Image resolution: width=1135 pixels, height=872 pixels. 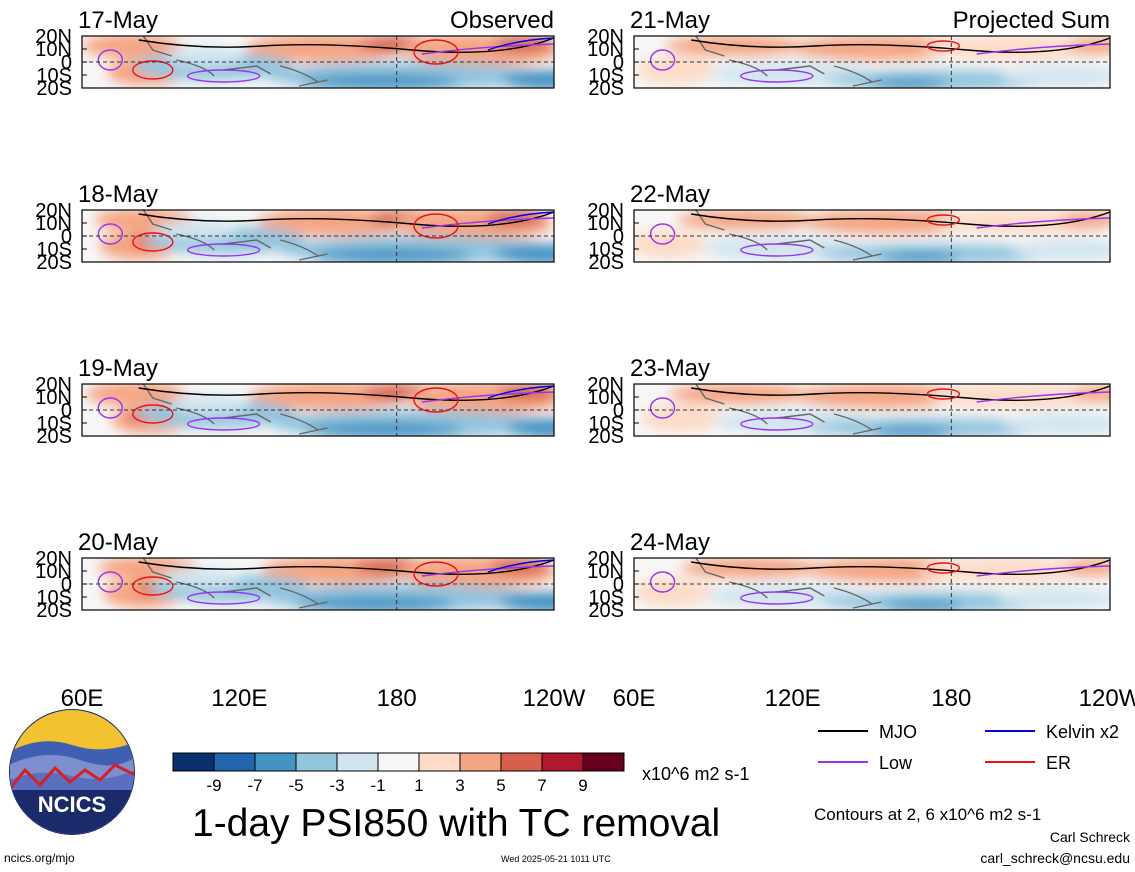 I want to click on observed-title: Observed, so click(x=502, y=20).